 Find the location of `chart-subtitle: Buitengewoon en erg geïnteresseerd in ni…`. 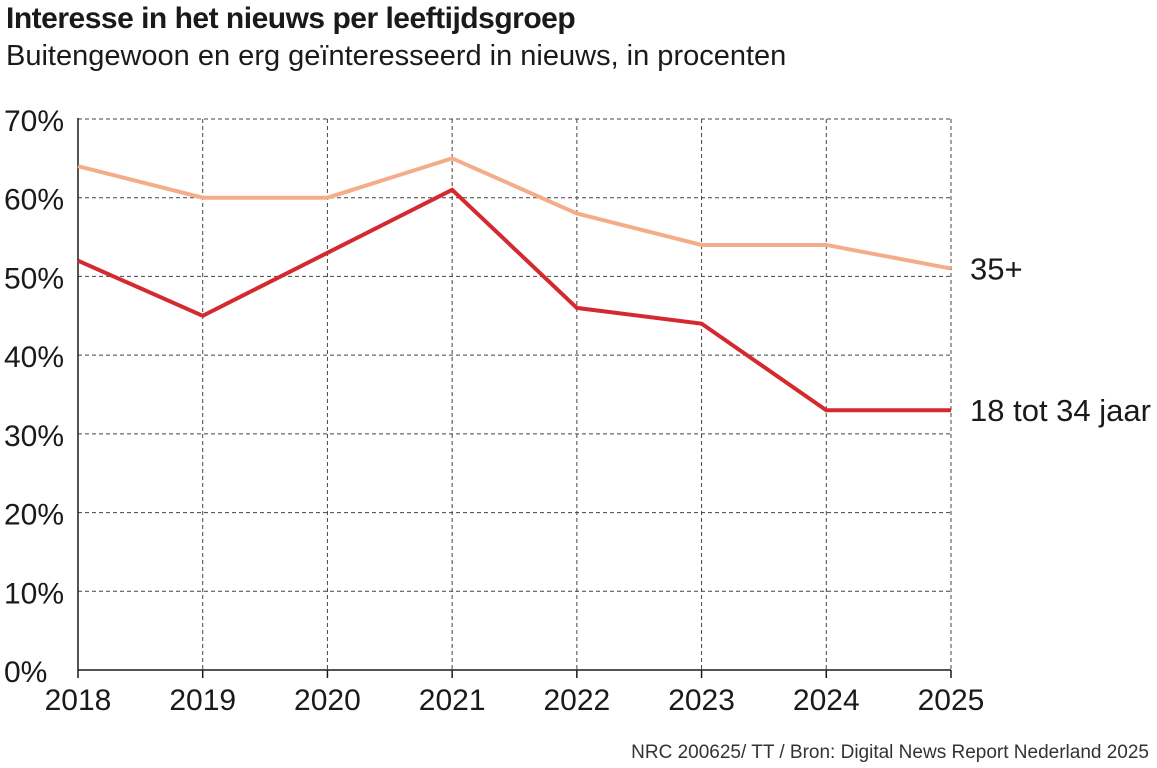

chart-subtitle: Buitengewoon en erg geïnteresseerd in ni… is located at coordinates (396, 56).